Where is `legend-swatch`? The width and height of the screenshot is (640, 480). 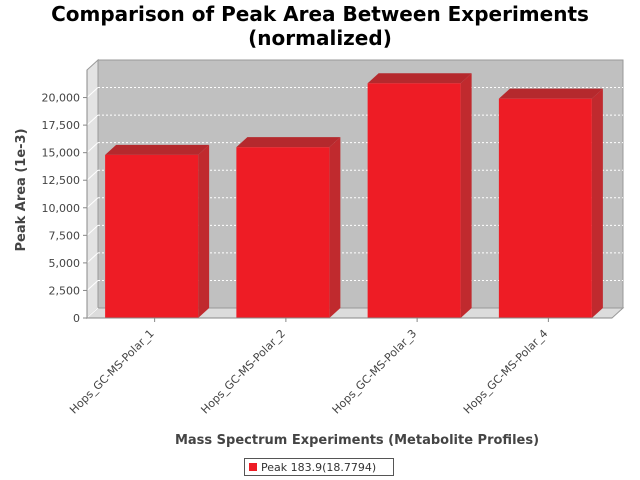 legend-swatch is located at coordinates (253, 467).